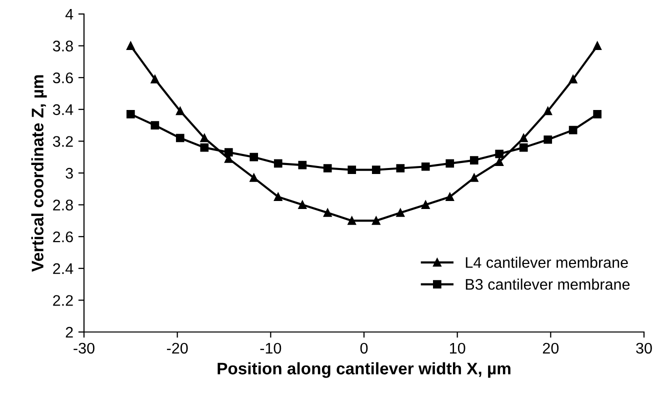 This screenshot has height=404, width=662. What do you see at coordinates (63, 110) in the screenshot?
I see `y-tick-label: 3.4` at bounding box center [63, 110].